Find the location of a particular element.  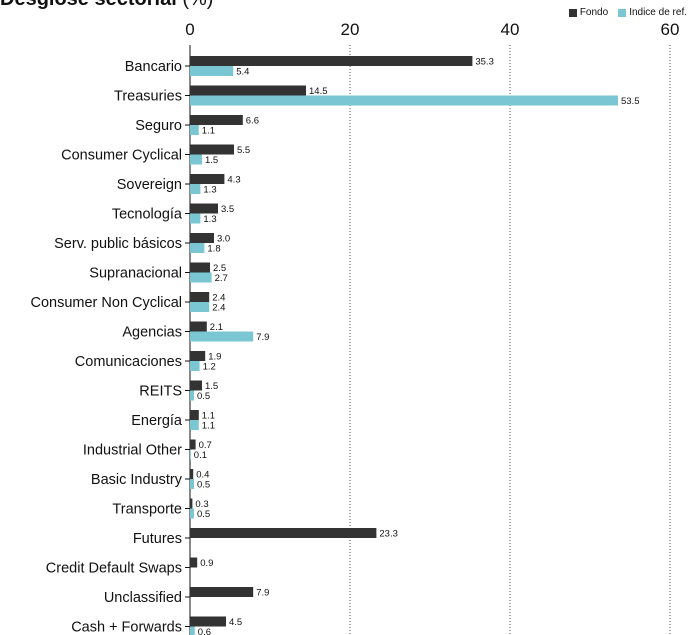

data-label-fondo: 4.5 is located at coordinates (235, 622).